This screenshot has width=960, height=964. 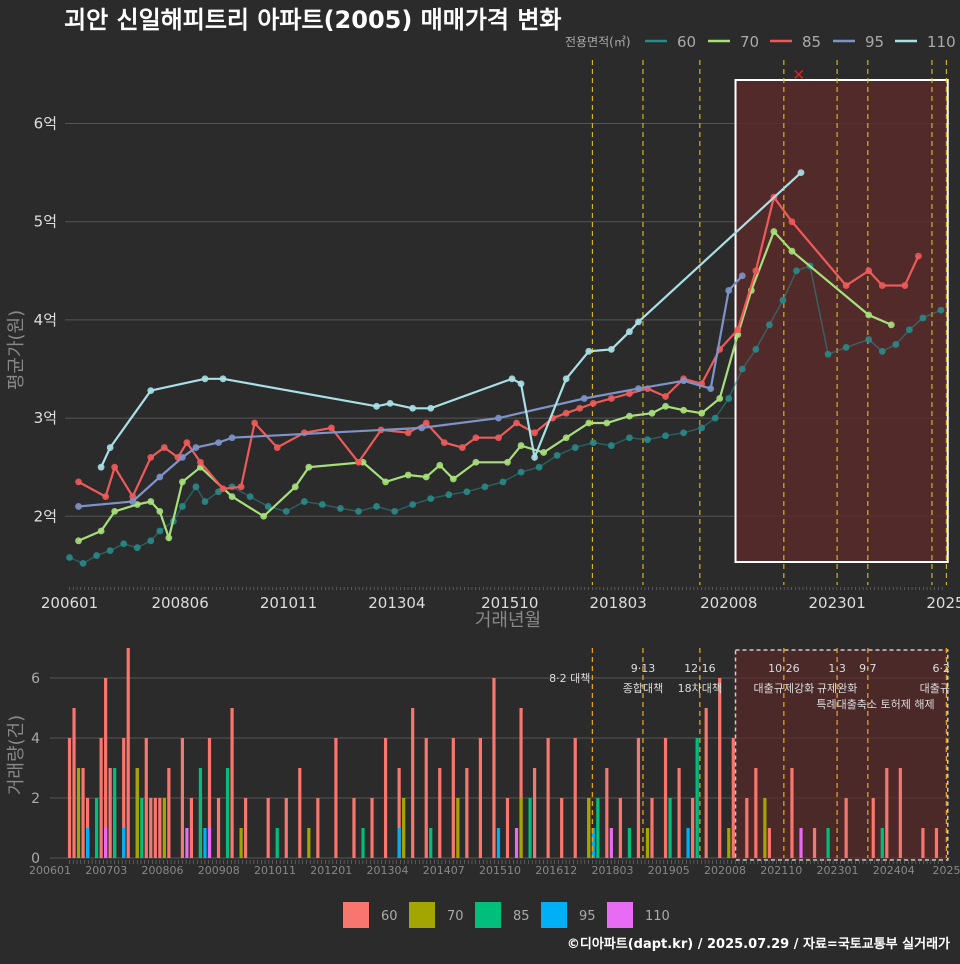 What do you see at coordinates (943, 603) in the screenshot?
I see `top-x-tick-label: 2025` at bounding box center [943, 603].